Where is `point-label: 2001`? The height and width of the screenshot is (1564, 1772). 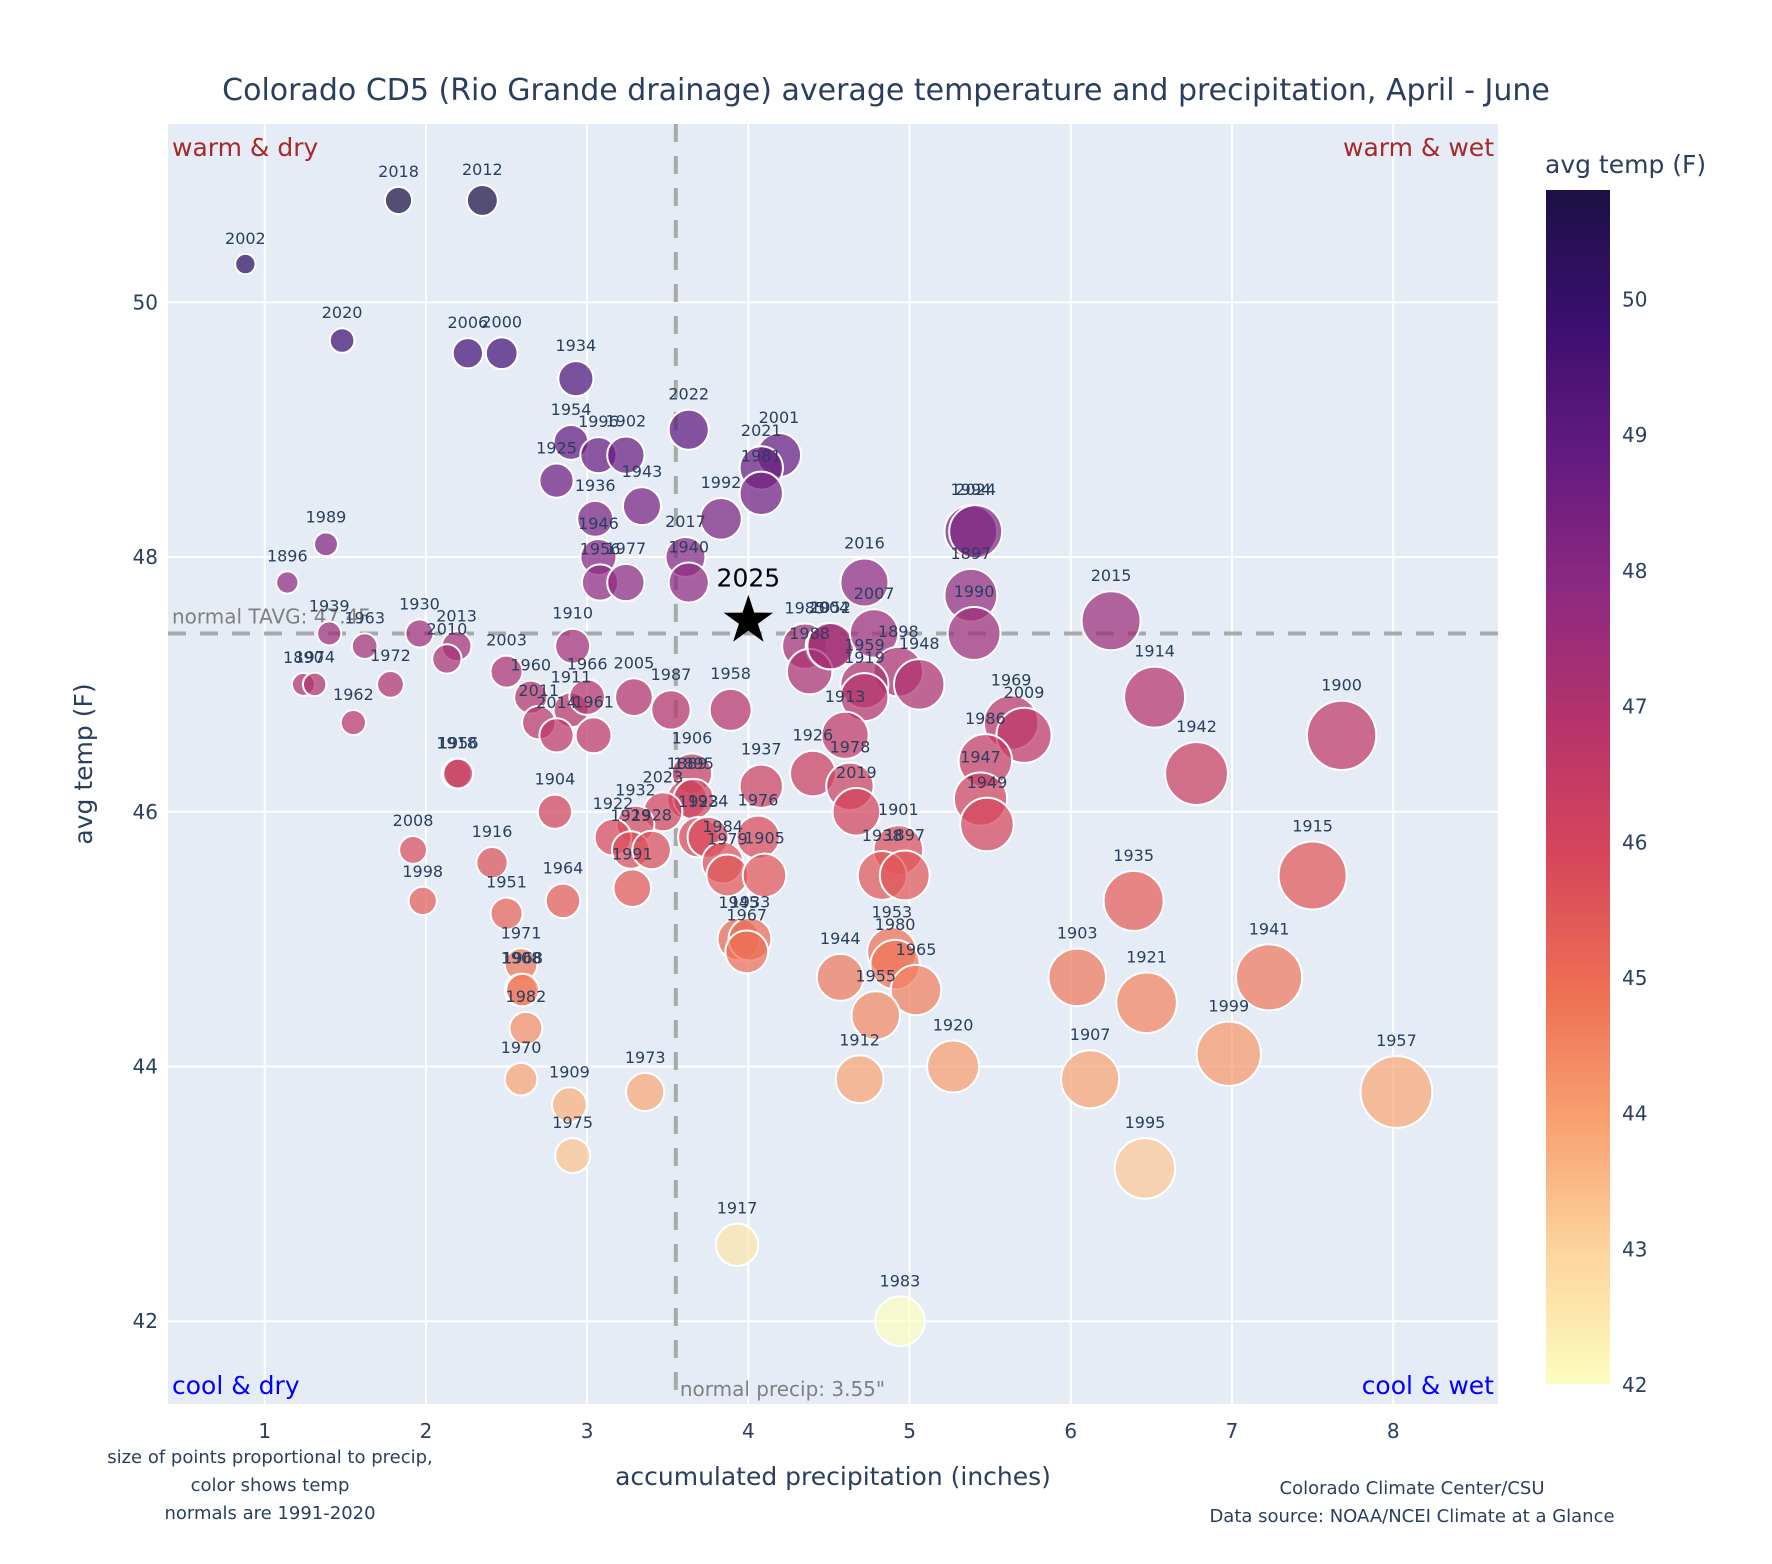
point-label: 2001 is located at coordinates (779, 417).